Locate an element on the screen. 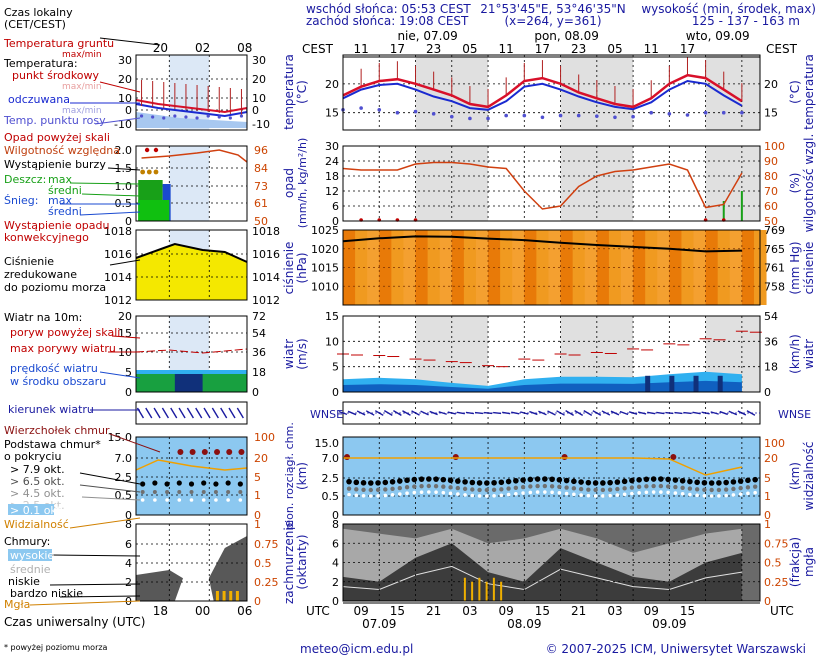 The width and height of the screenshot is (820, 660). day-bottom-2: 08.09 is located at coordinates (524, 624).